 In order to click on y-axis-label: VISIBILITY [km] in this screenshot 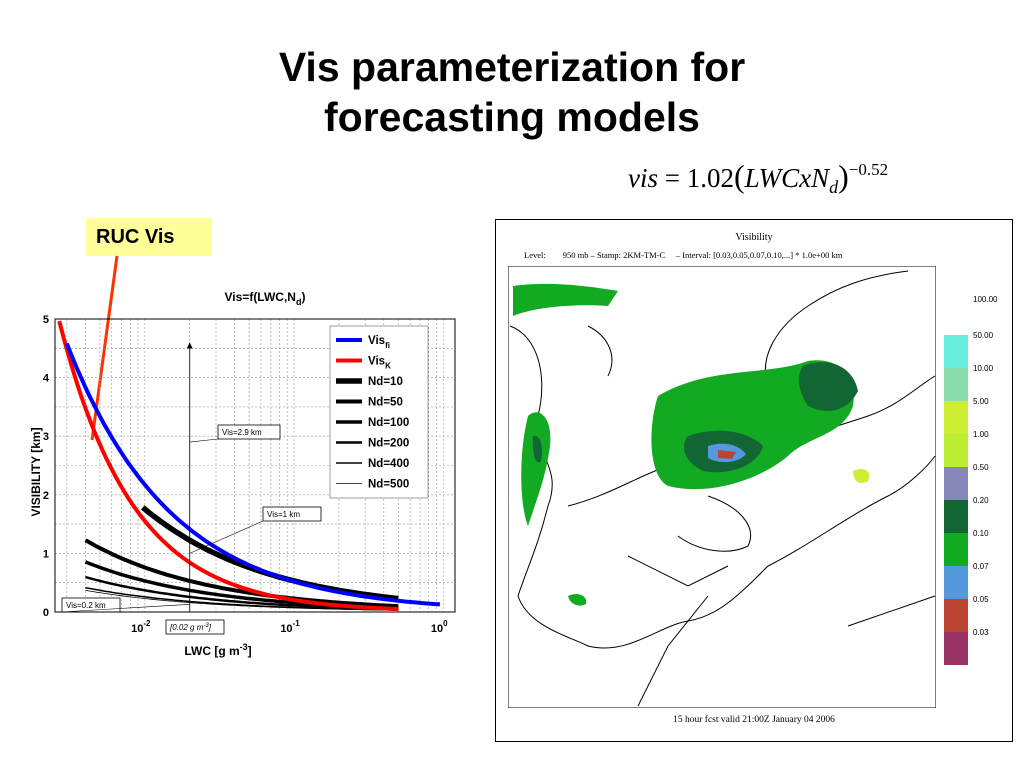, I will do `click(36, 471)`.